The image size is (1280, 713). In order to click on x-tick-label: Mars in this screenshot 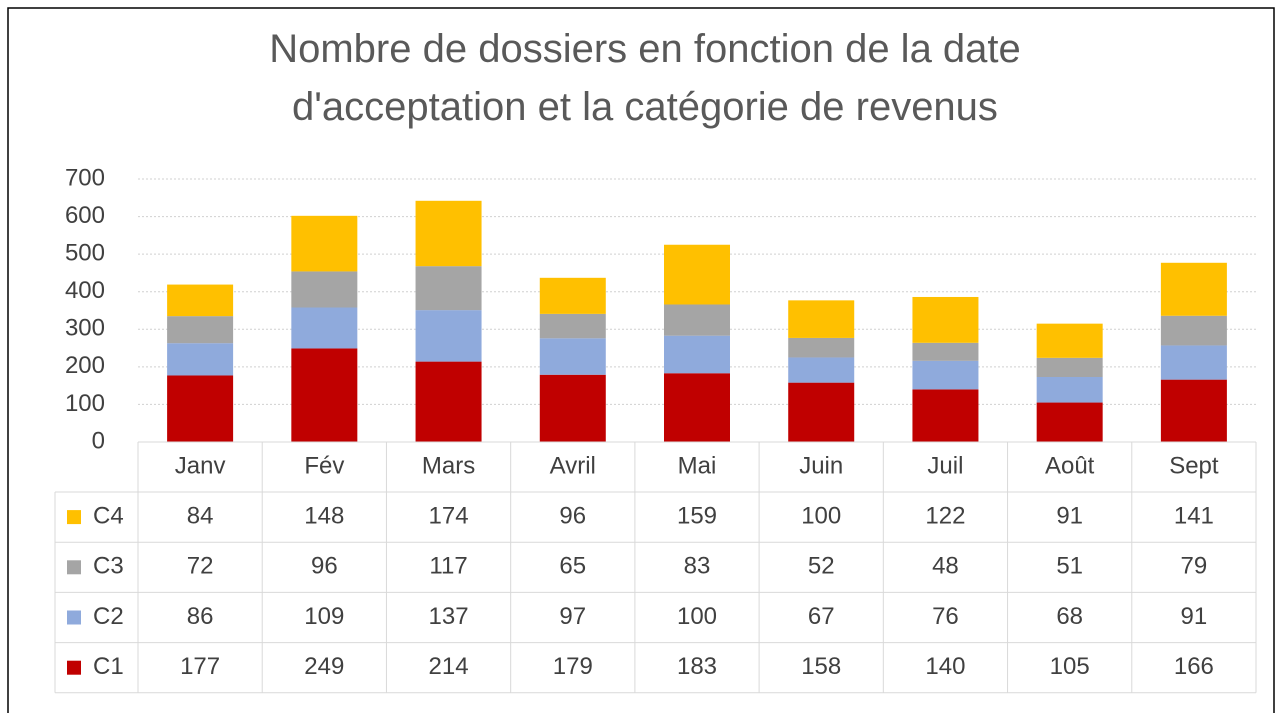, I will do `click(448, 465)`.